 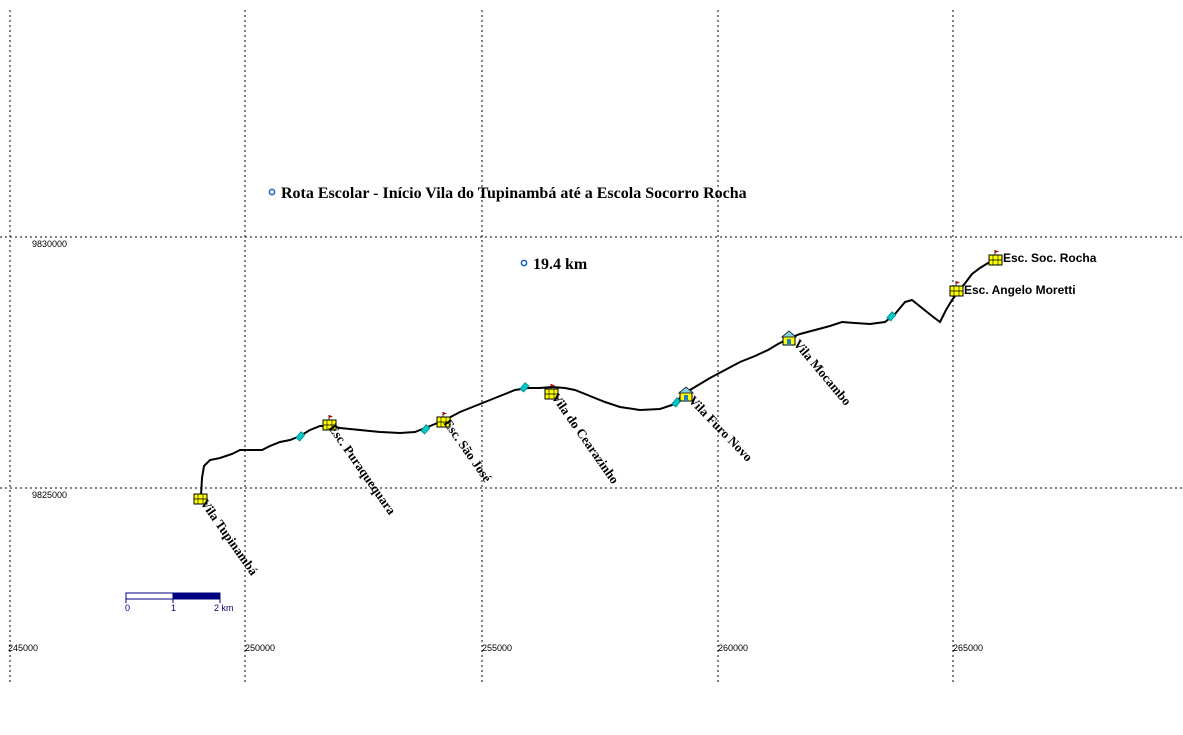 What do you see at coordinates (968, 648) in the screenshot?
I see `easting-label: 265000` at bounding box center [968, 648].